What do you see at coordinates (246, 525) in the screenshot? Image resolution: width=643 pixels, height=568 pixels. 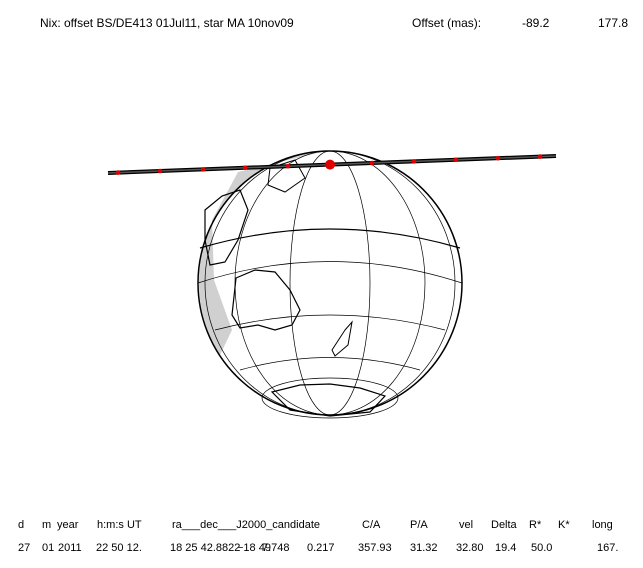 I see `column-header: ra___dec___J2000_candidate` at bounding box center [246, 525].